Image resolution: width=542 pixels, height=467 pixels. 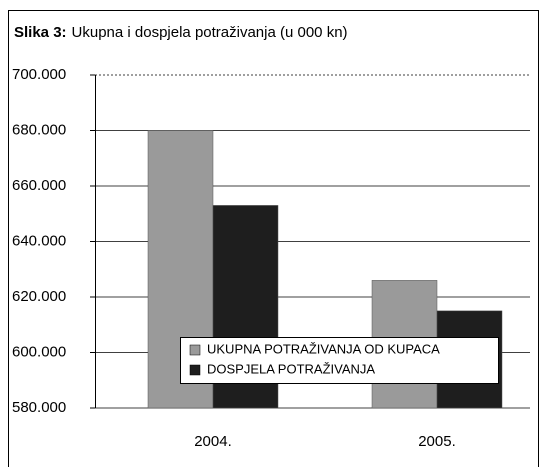 What do you see at coordinates (39, 240) in the screenshot?
I see `y-tick-label: 640.000` at bounding box center [39, 240].